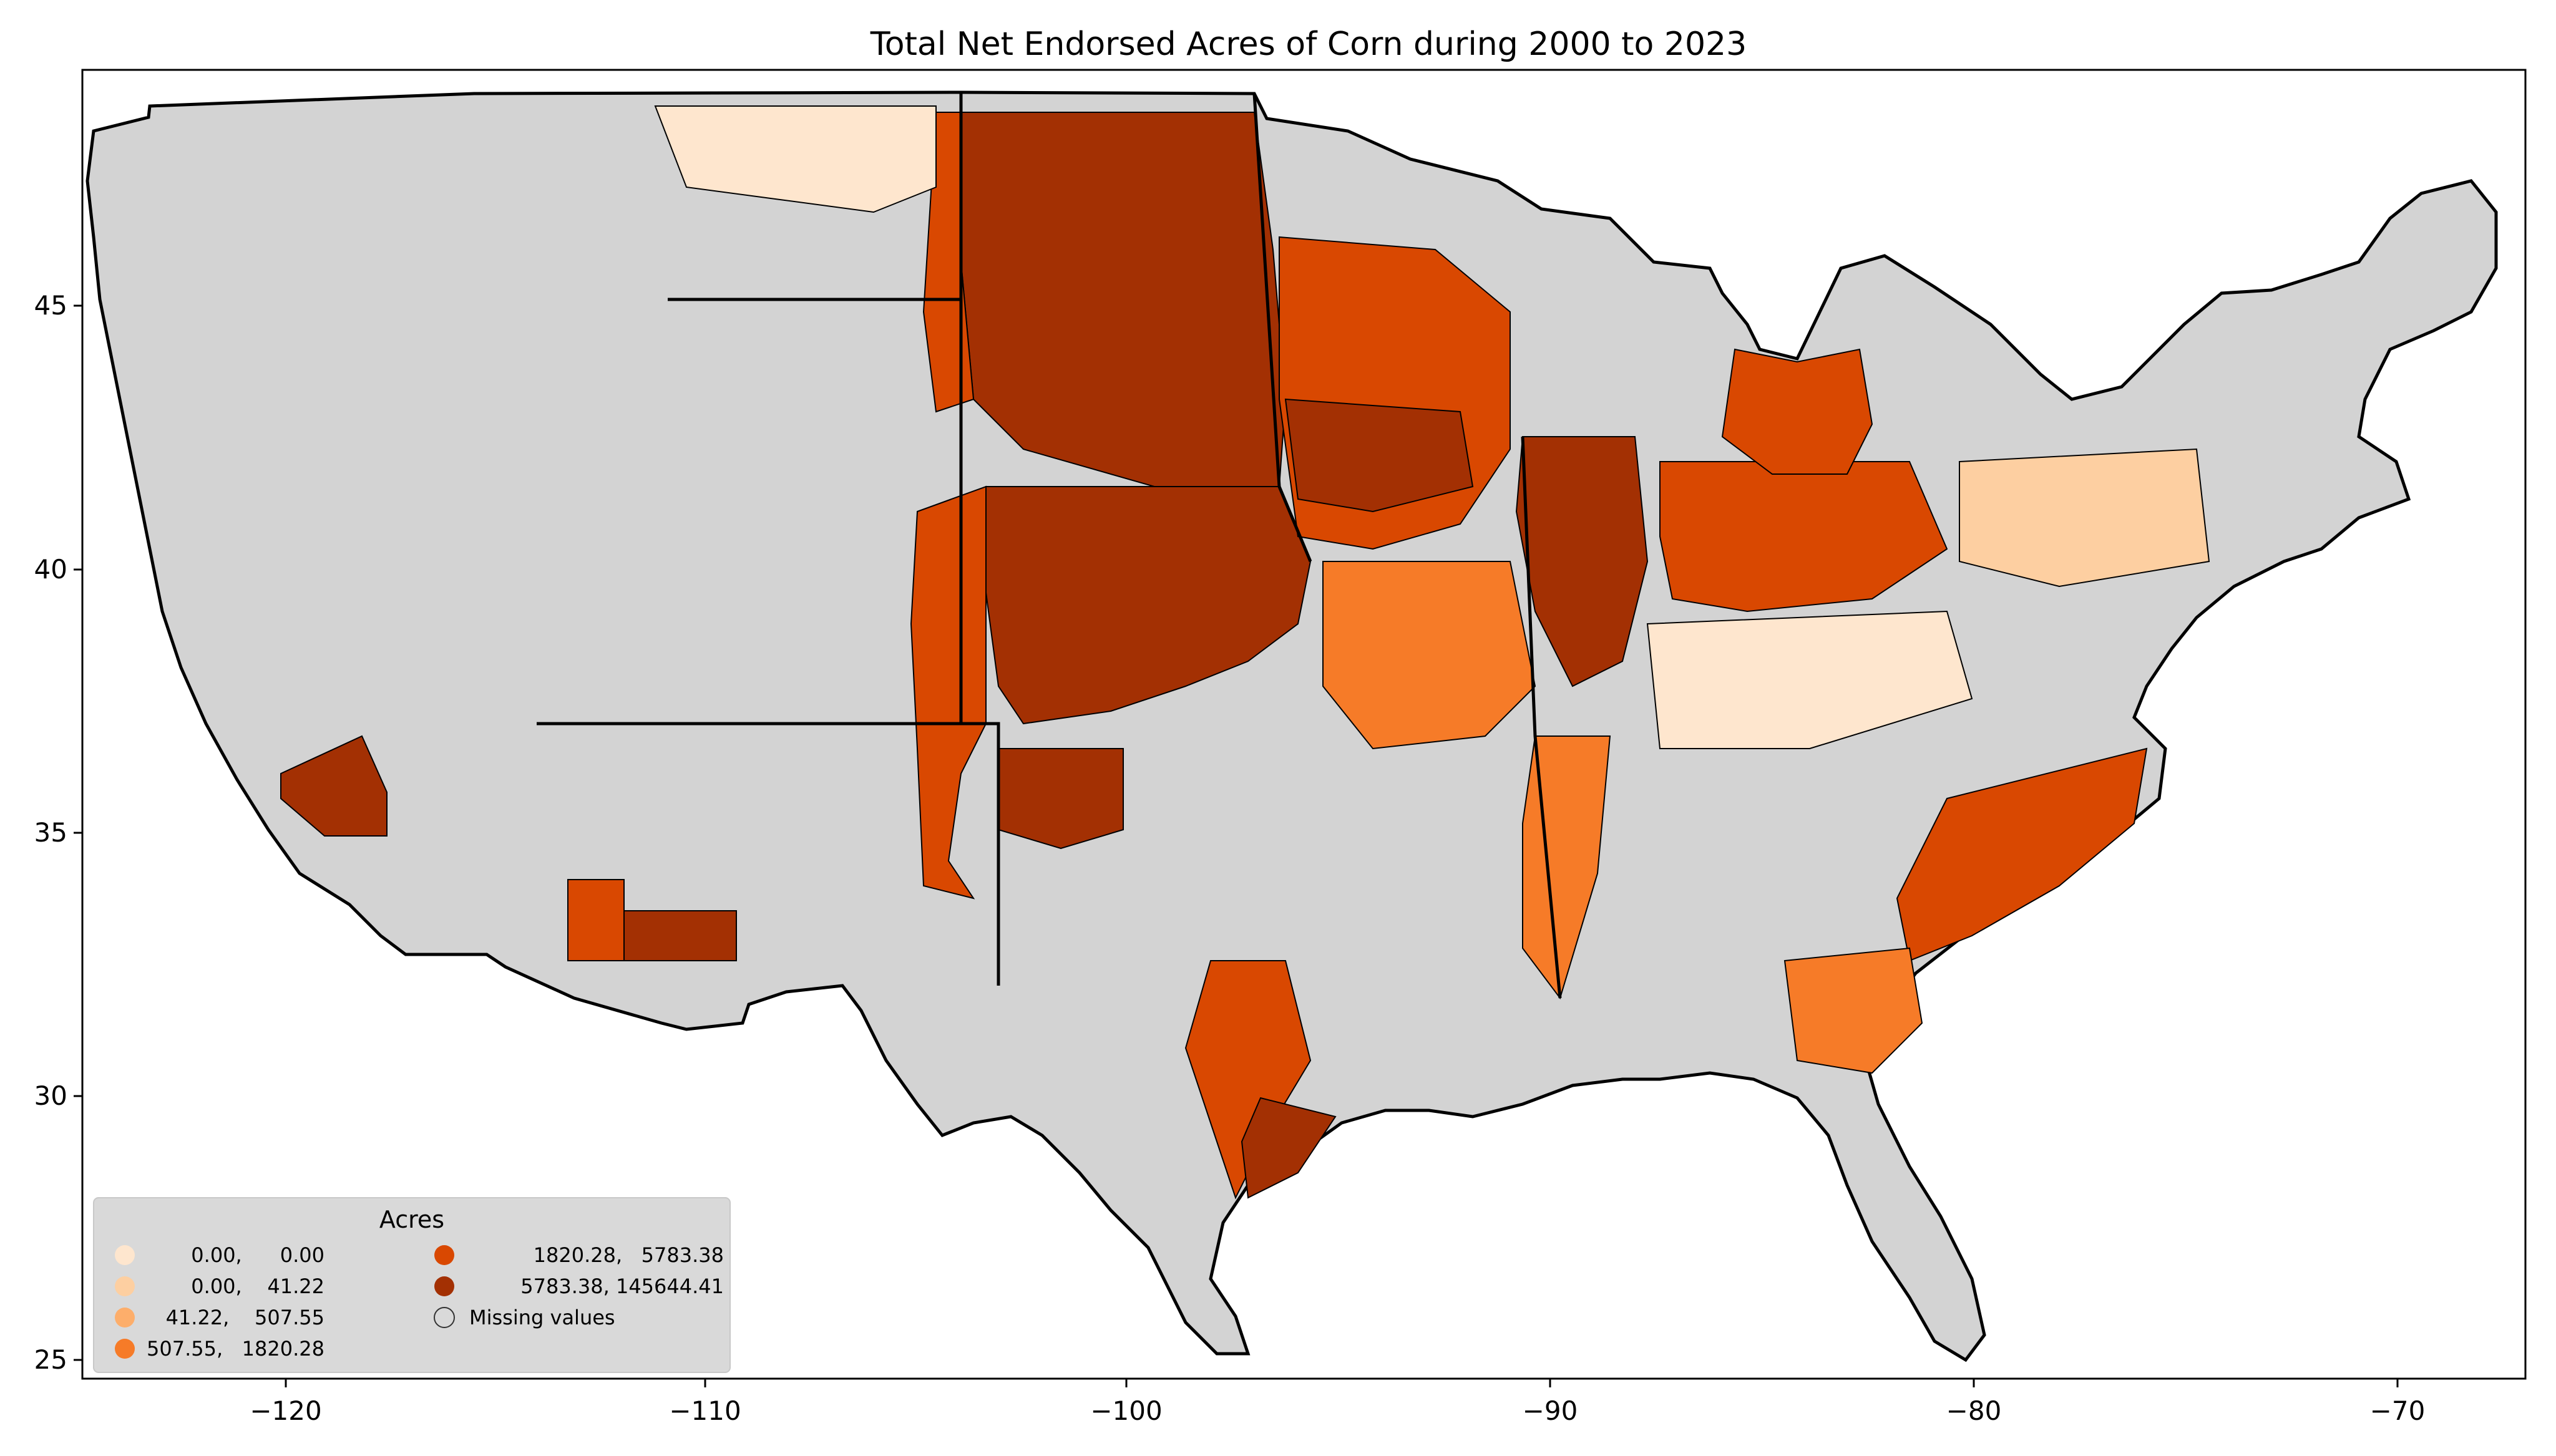  What do you see at coordinates (334, 786) in the screenshot?
I see `region-california` at bounding box center [334, 786].